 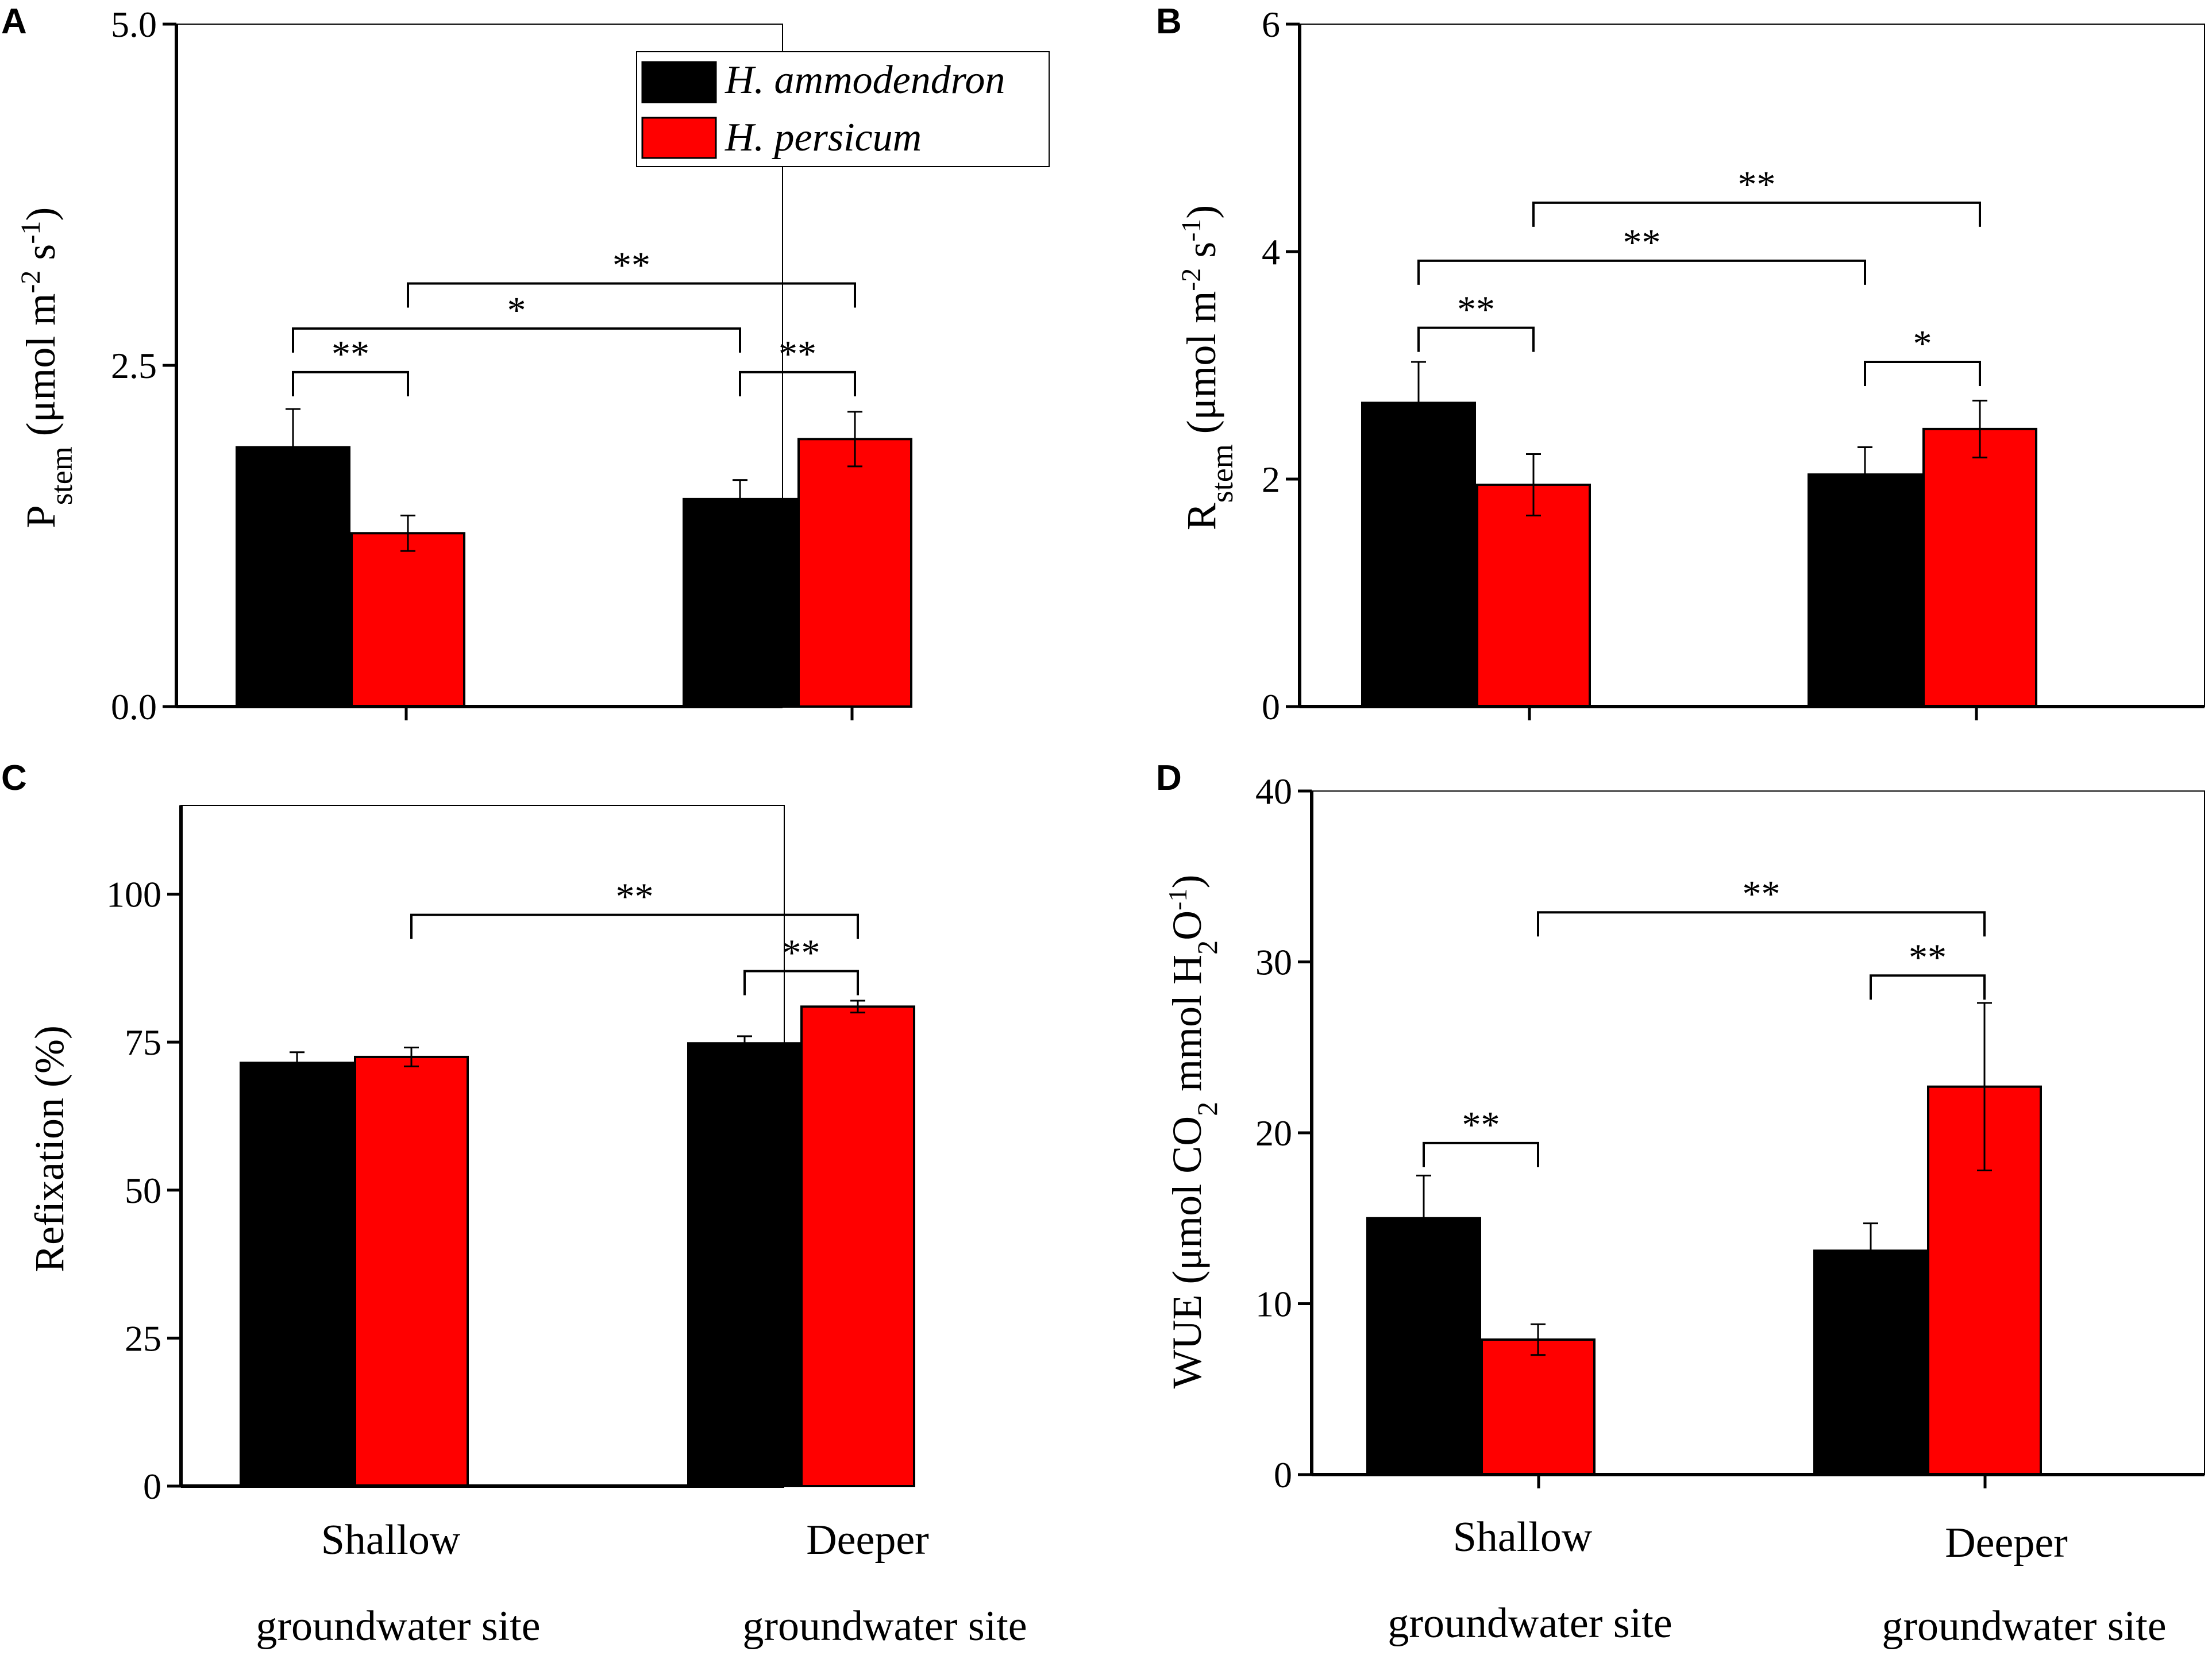 What do you see at coordinates (1922, 344) in the screenshot?
I see `sig-label-b-1: *` at bounding box center [1922, 344].